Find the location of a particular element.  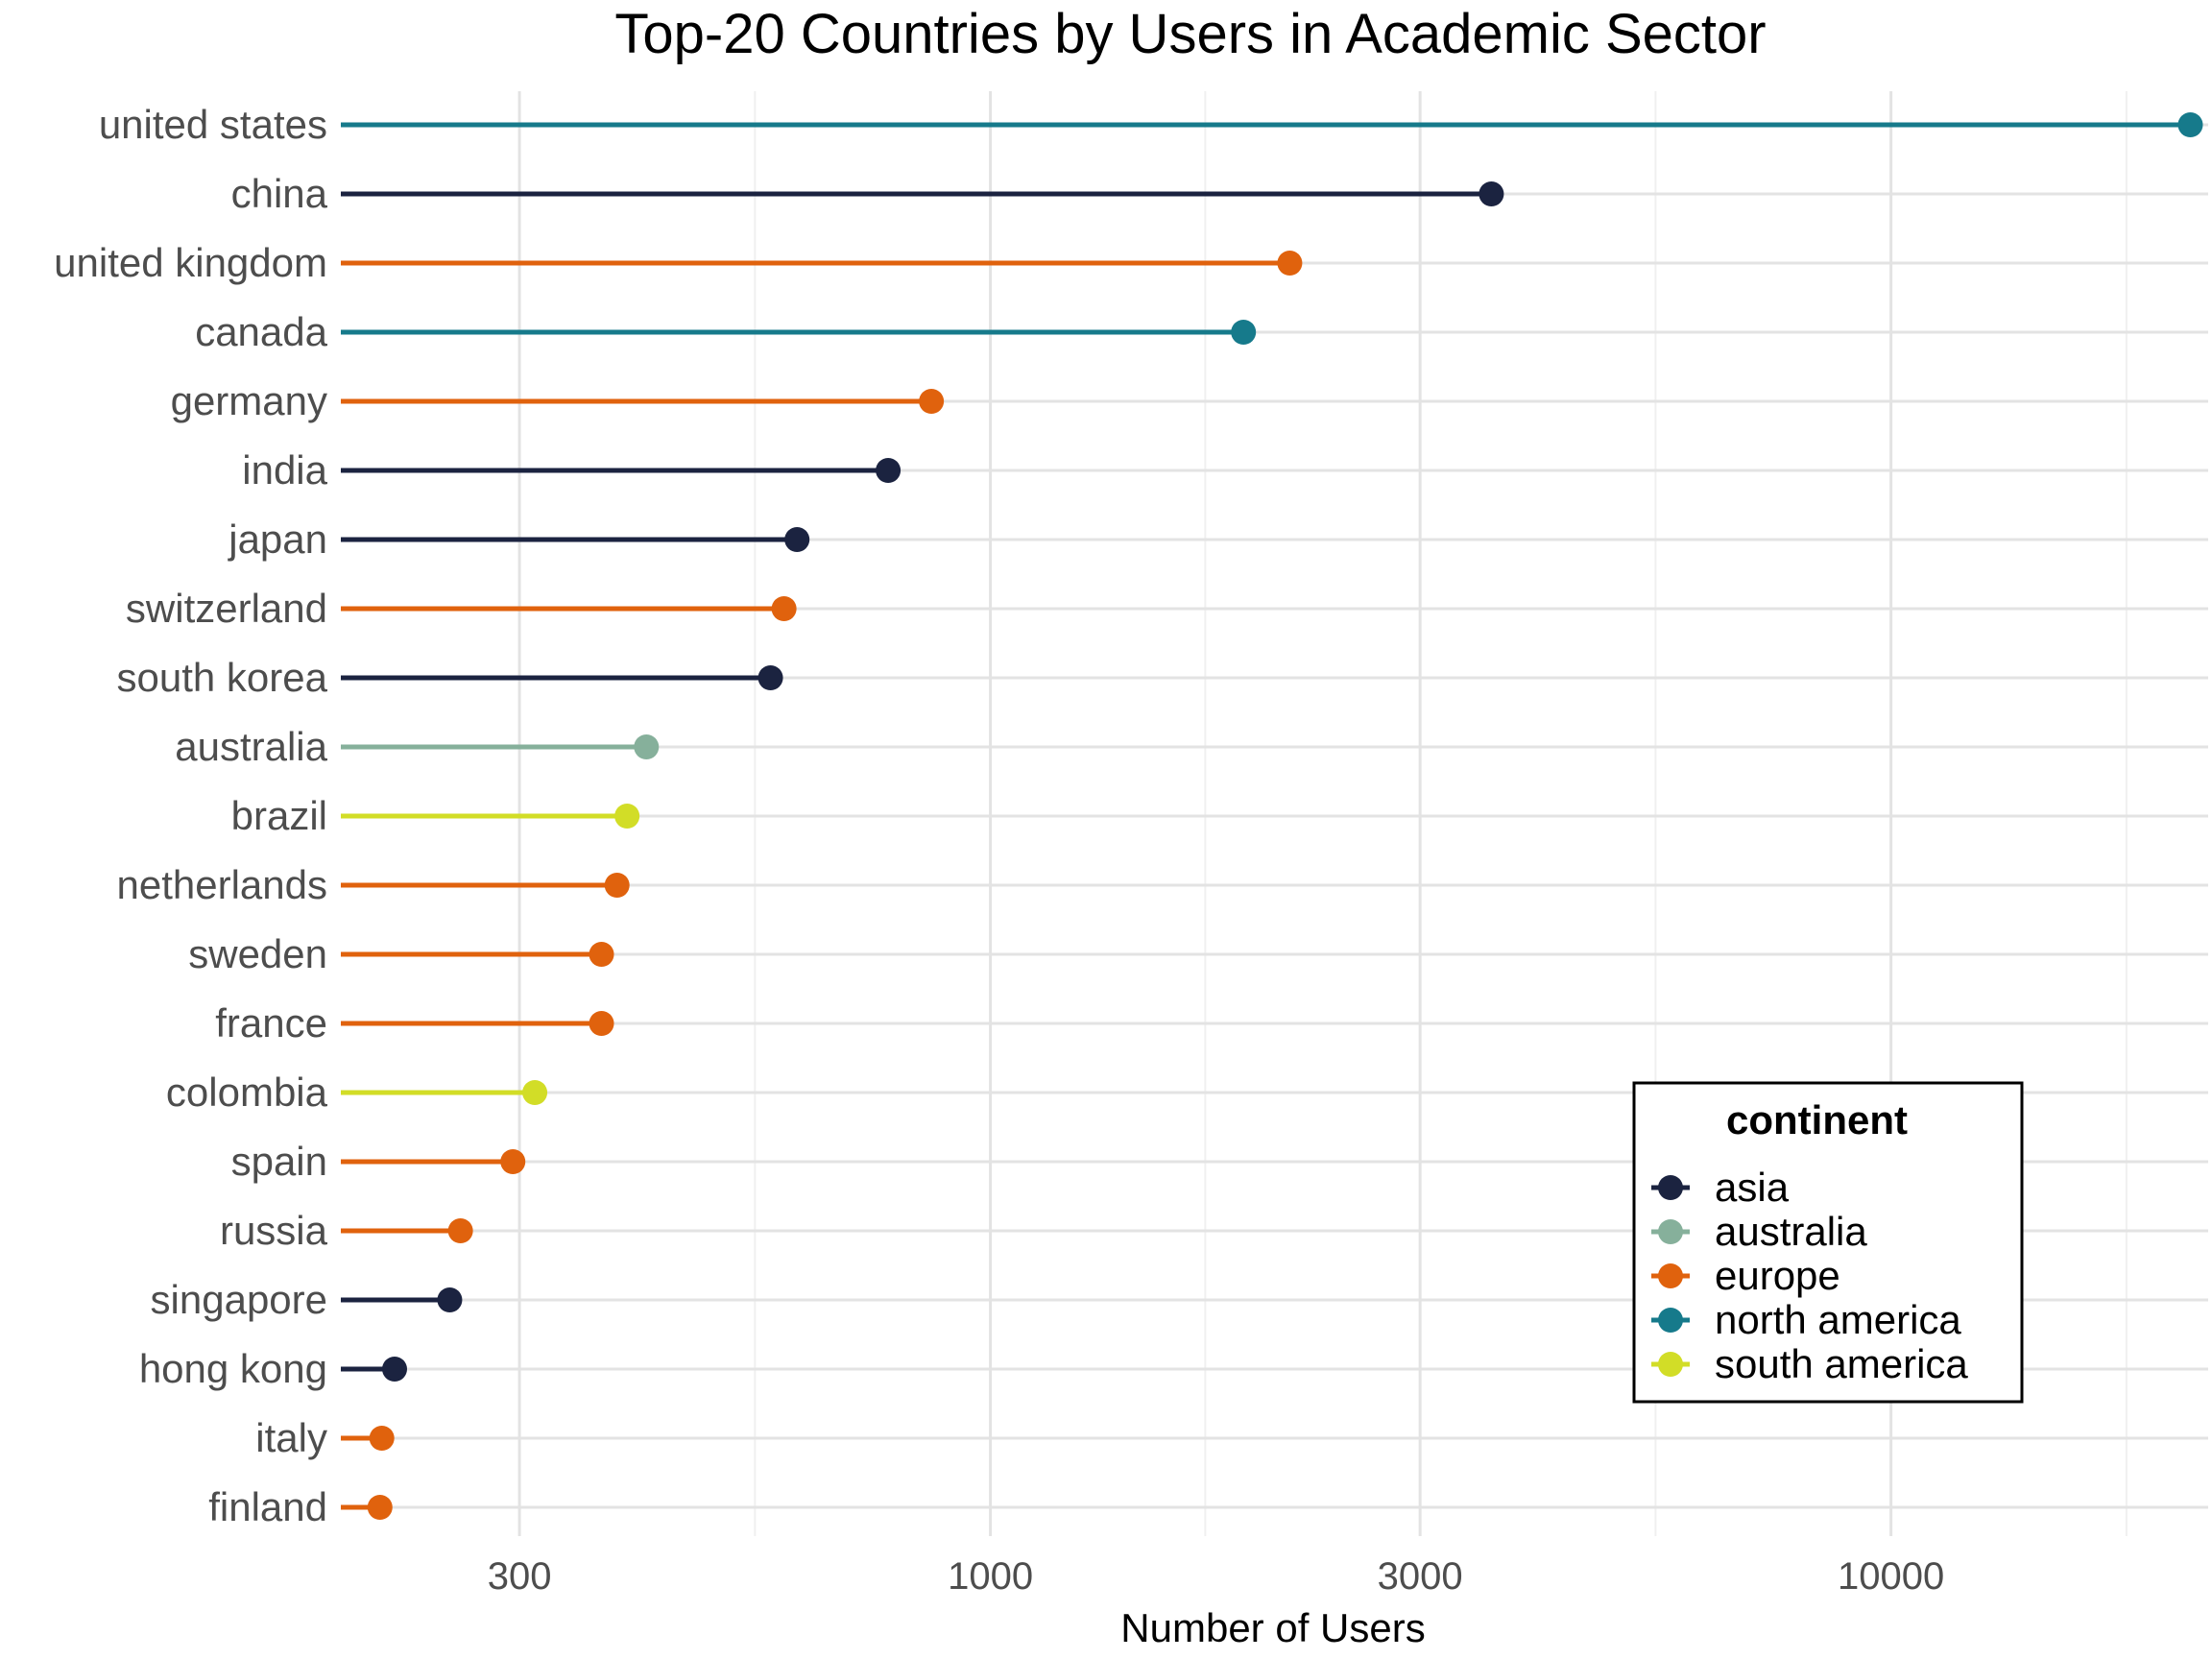

y-label-hong-kong: hong kong is located at coordinates (233, 1368).